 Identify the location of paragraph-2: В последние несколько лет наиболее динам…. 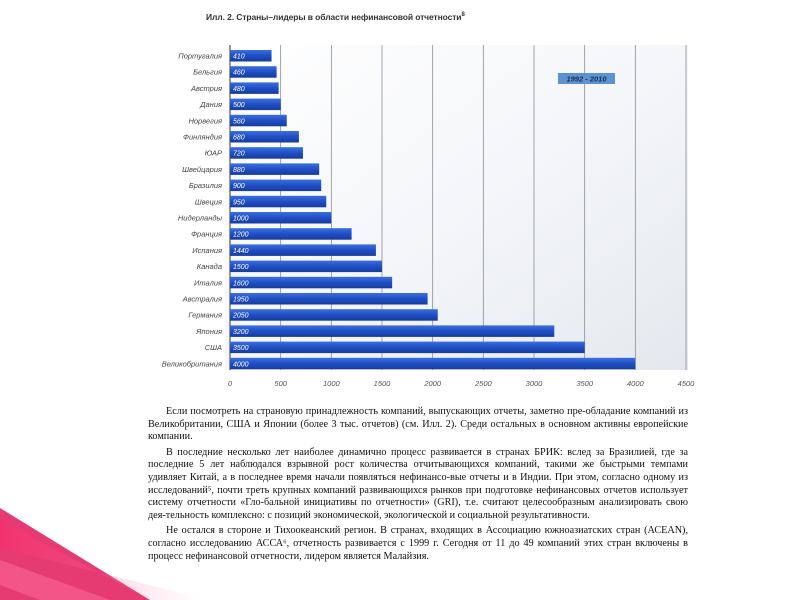
(418, 483).